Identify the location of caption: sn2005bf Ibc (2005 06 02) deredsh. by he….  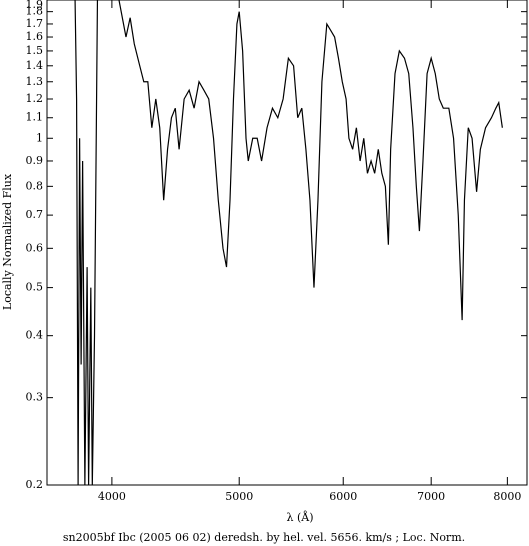
(264, 537).